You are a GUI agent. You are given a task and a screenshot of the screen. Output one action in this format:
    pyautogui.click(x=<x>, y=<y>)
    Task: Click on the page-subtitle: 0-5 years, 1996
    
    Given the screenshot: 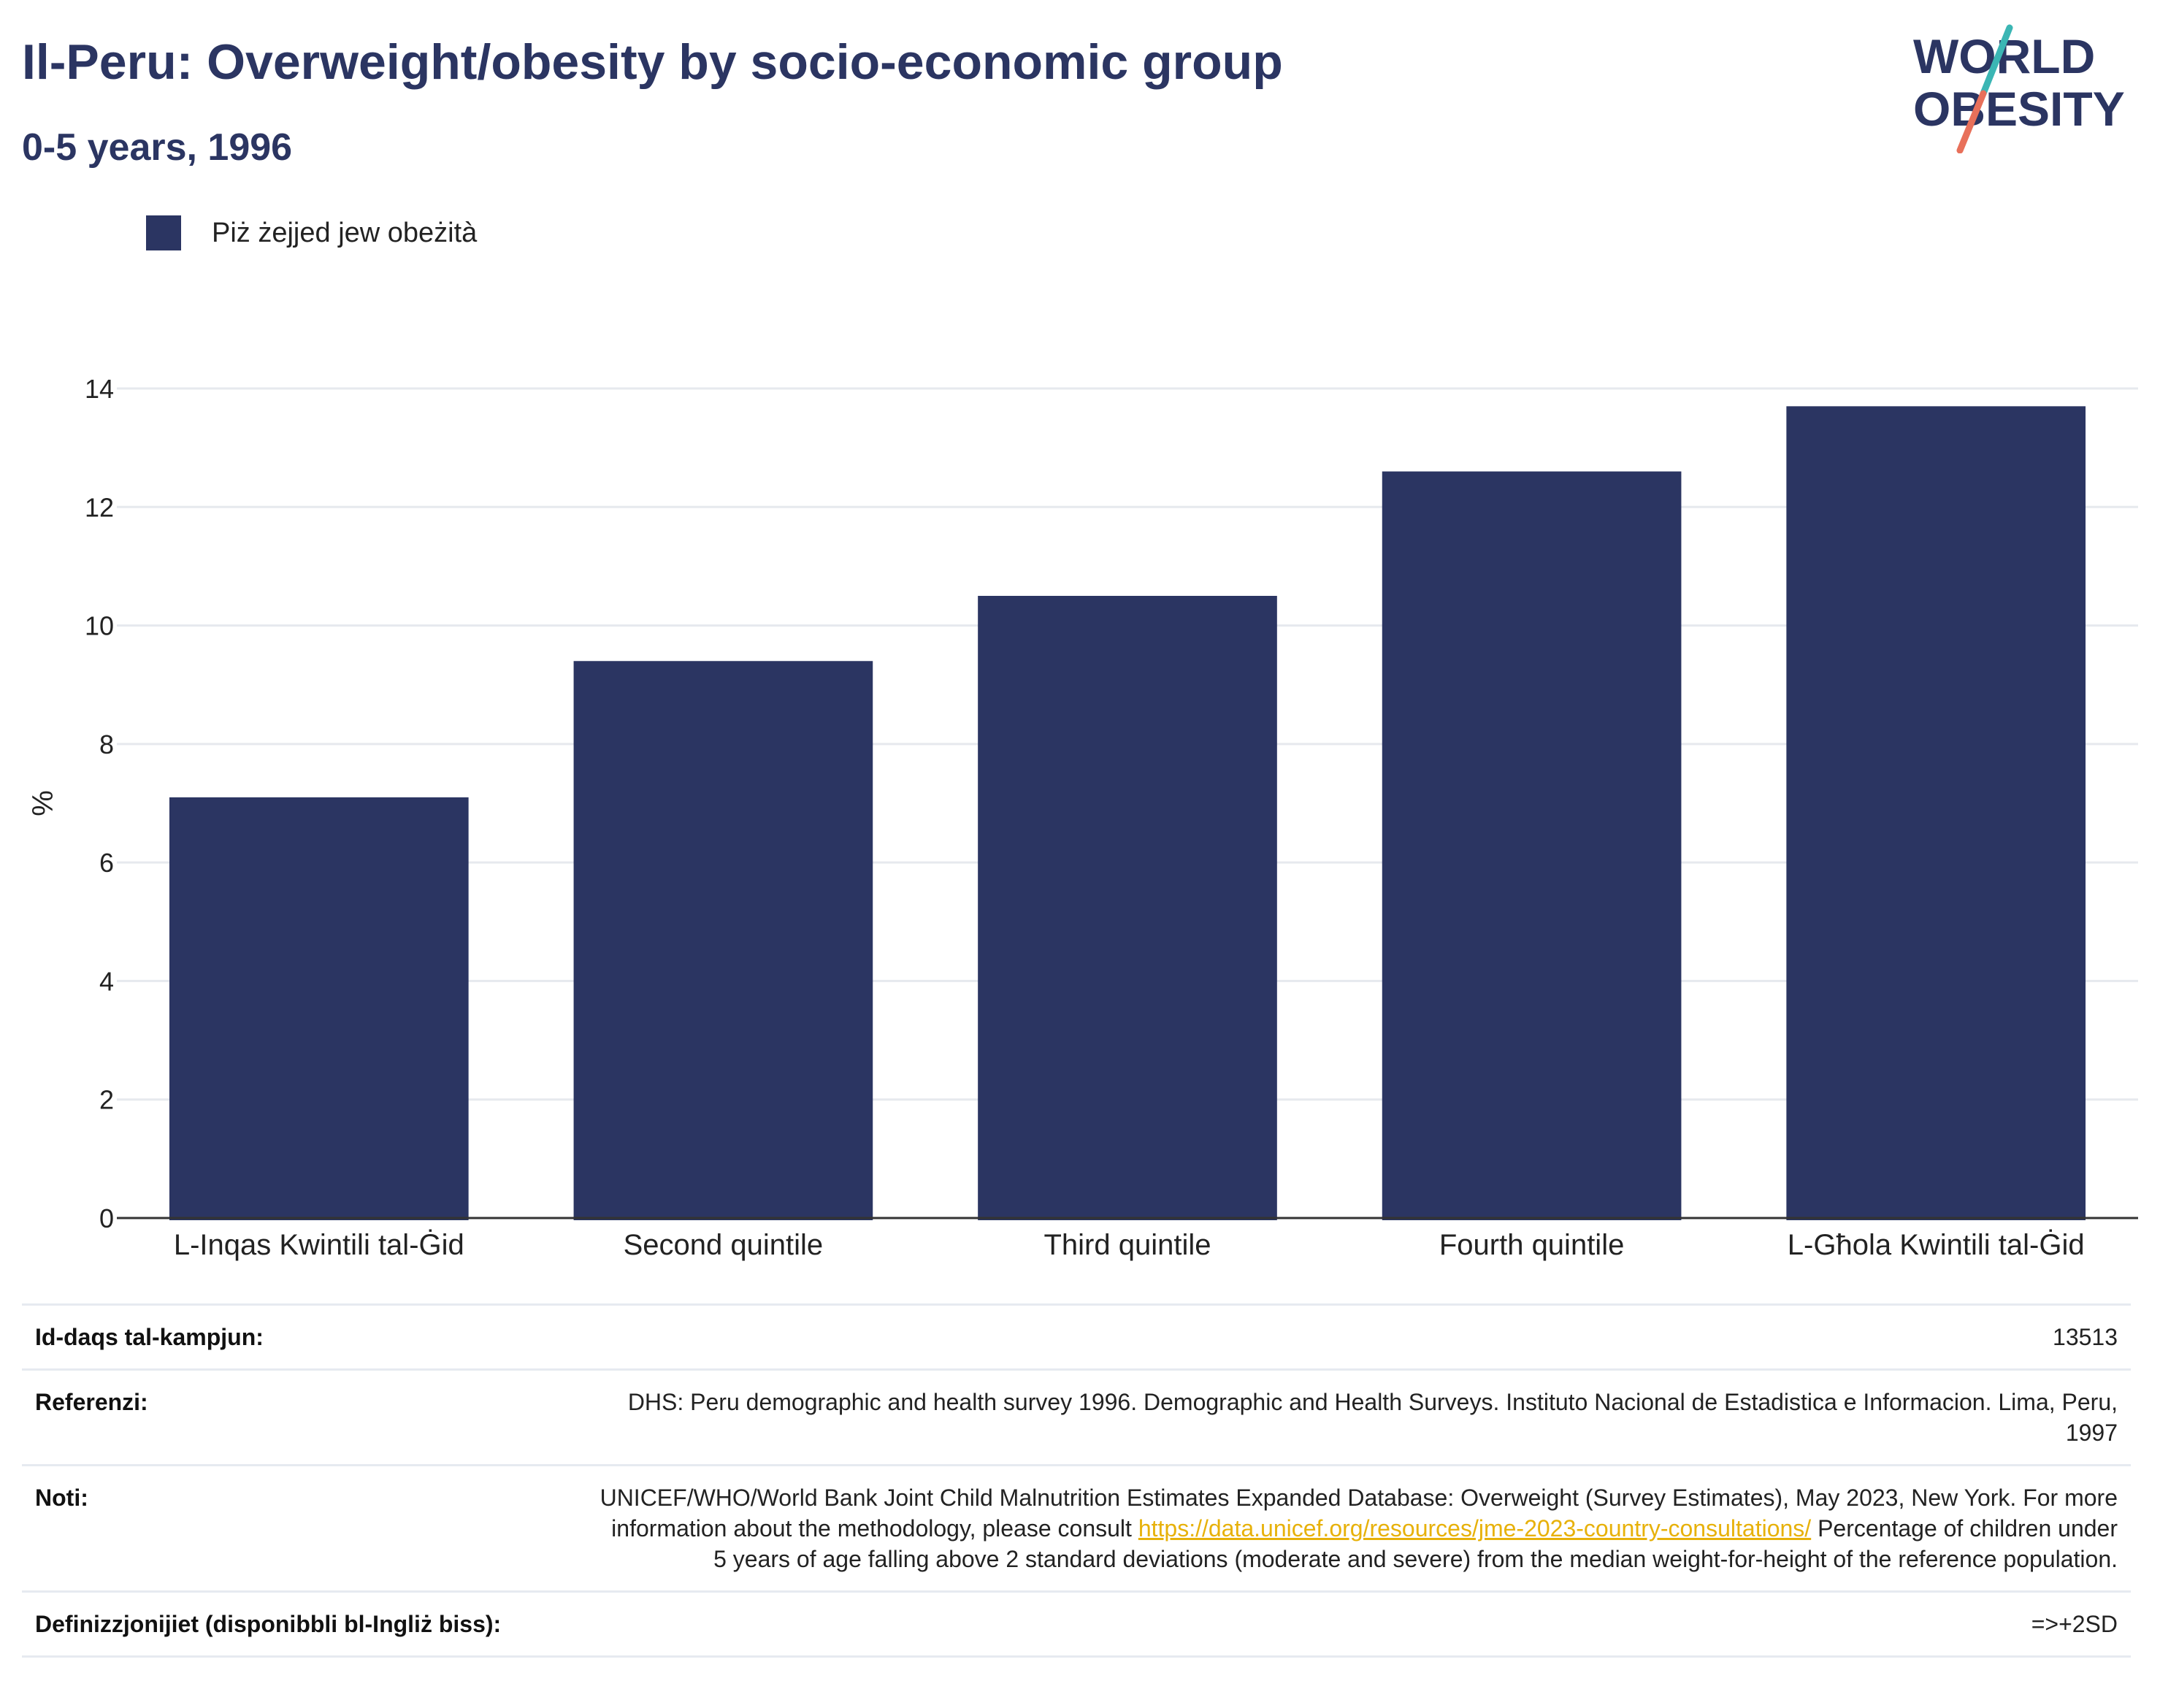 What is the action you would take?
    pyautogui.click(x=157, y=147)
    